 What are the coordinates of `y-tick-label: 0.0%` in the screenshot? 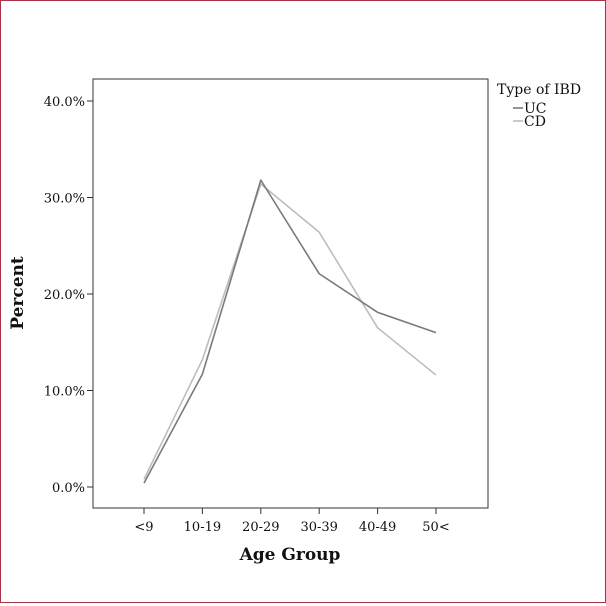 It's located at (68, 488).